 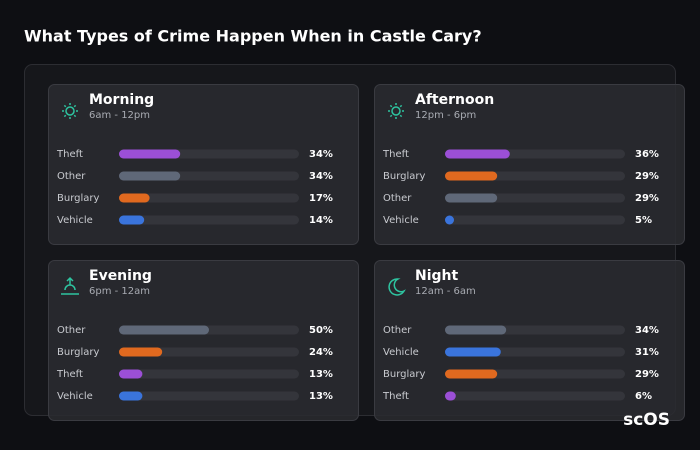 I want to click on value-label: 50%, so click(x=321, y=330).